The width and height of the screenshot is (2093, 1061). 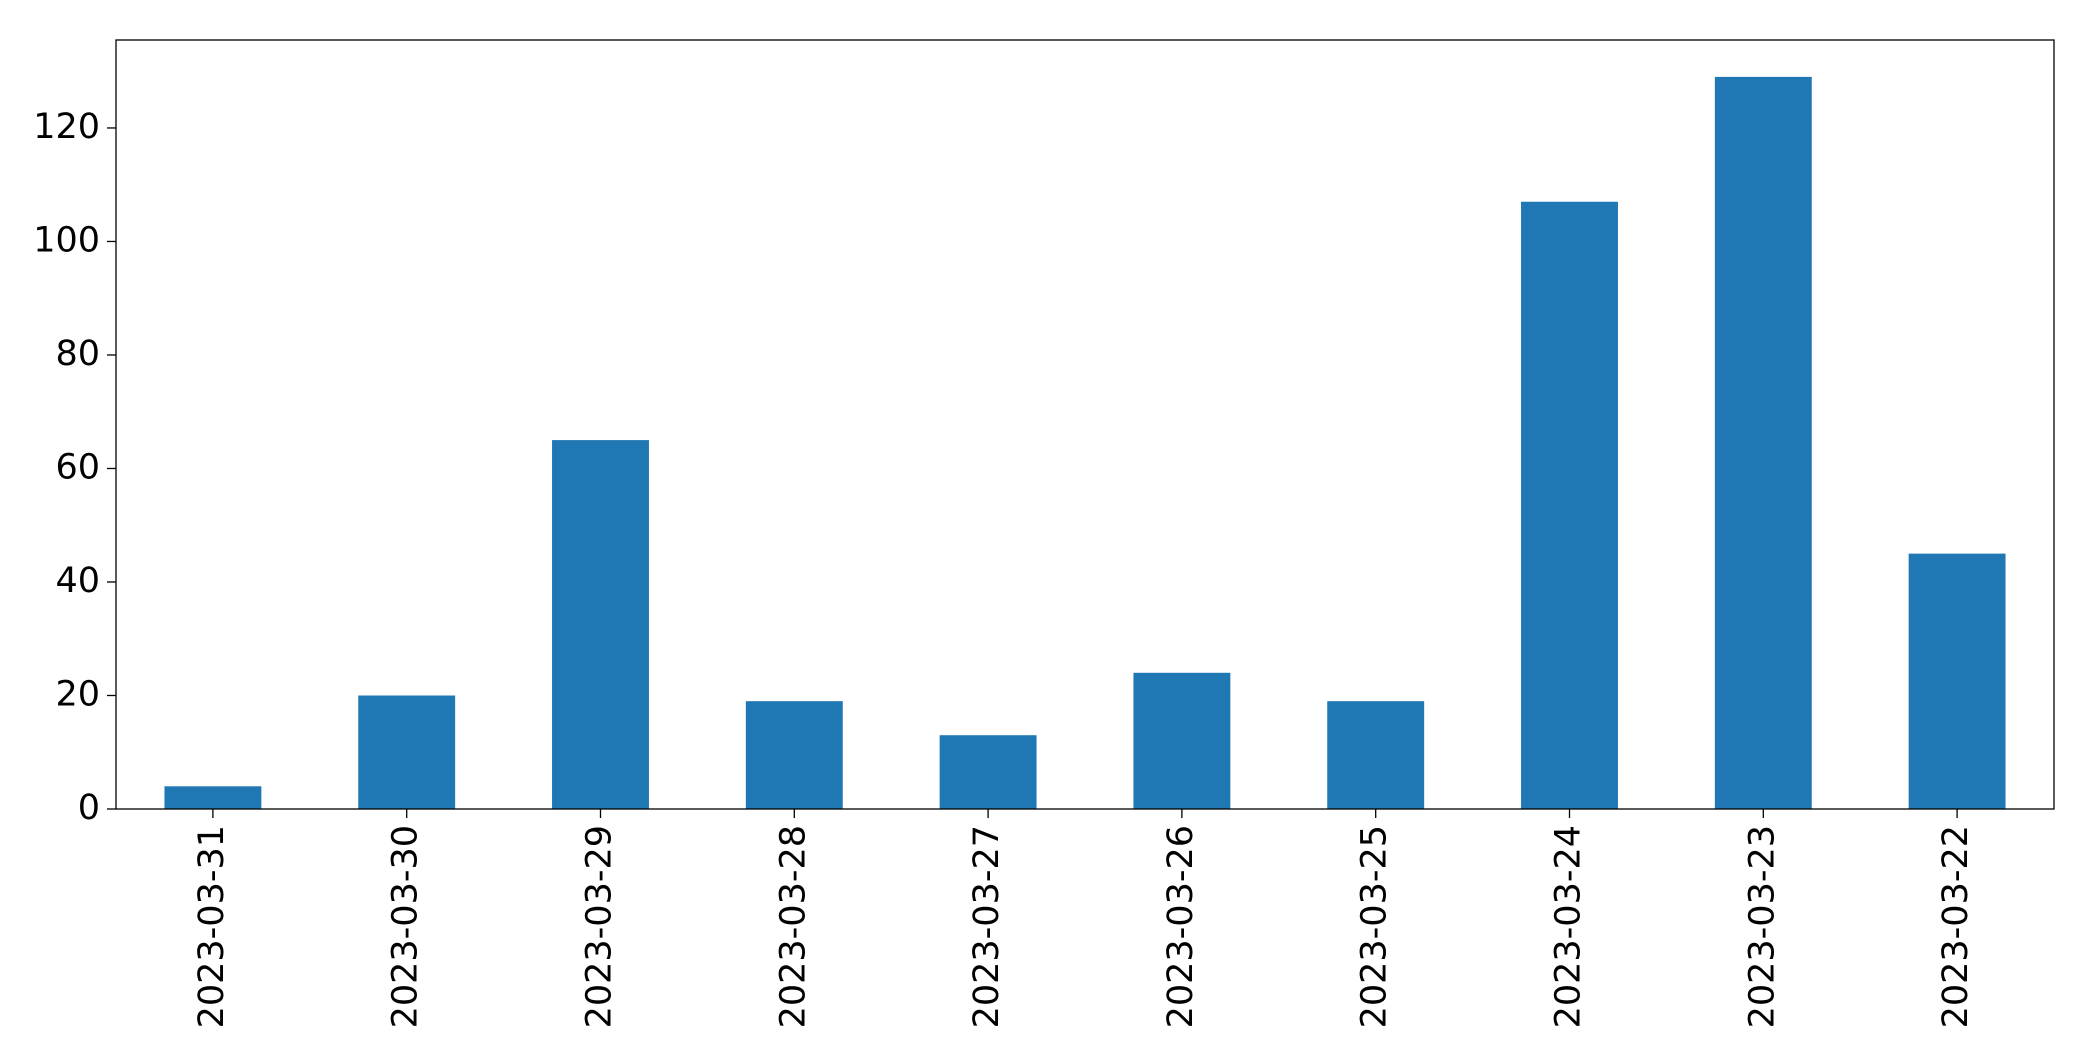 What do you see at coordinates (1181, 926) in the screenshot?
I see `x-tick-label: 2023-03-26` at bounding box center [1181, 926].